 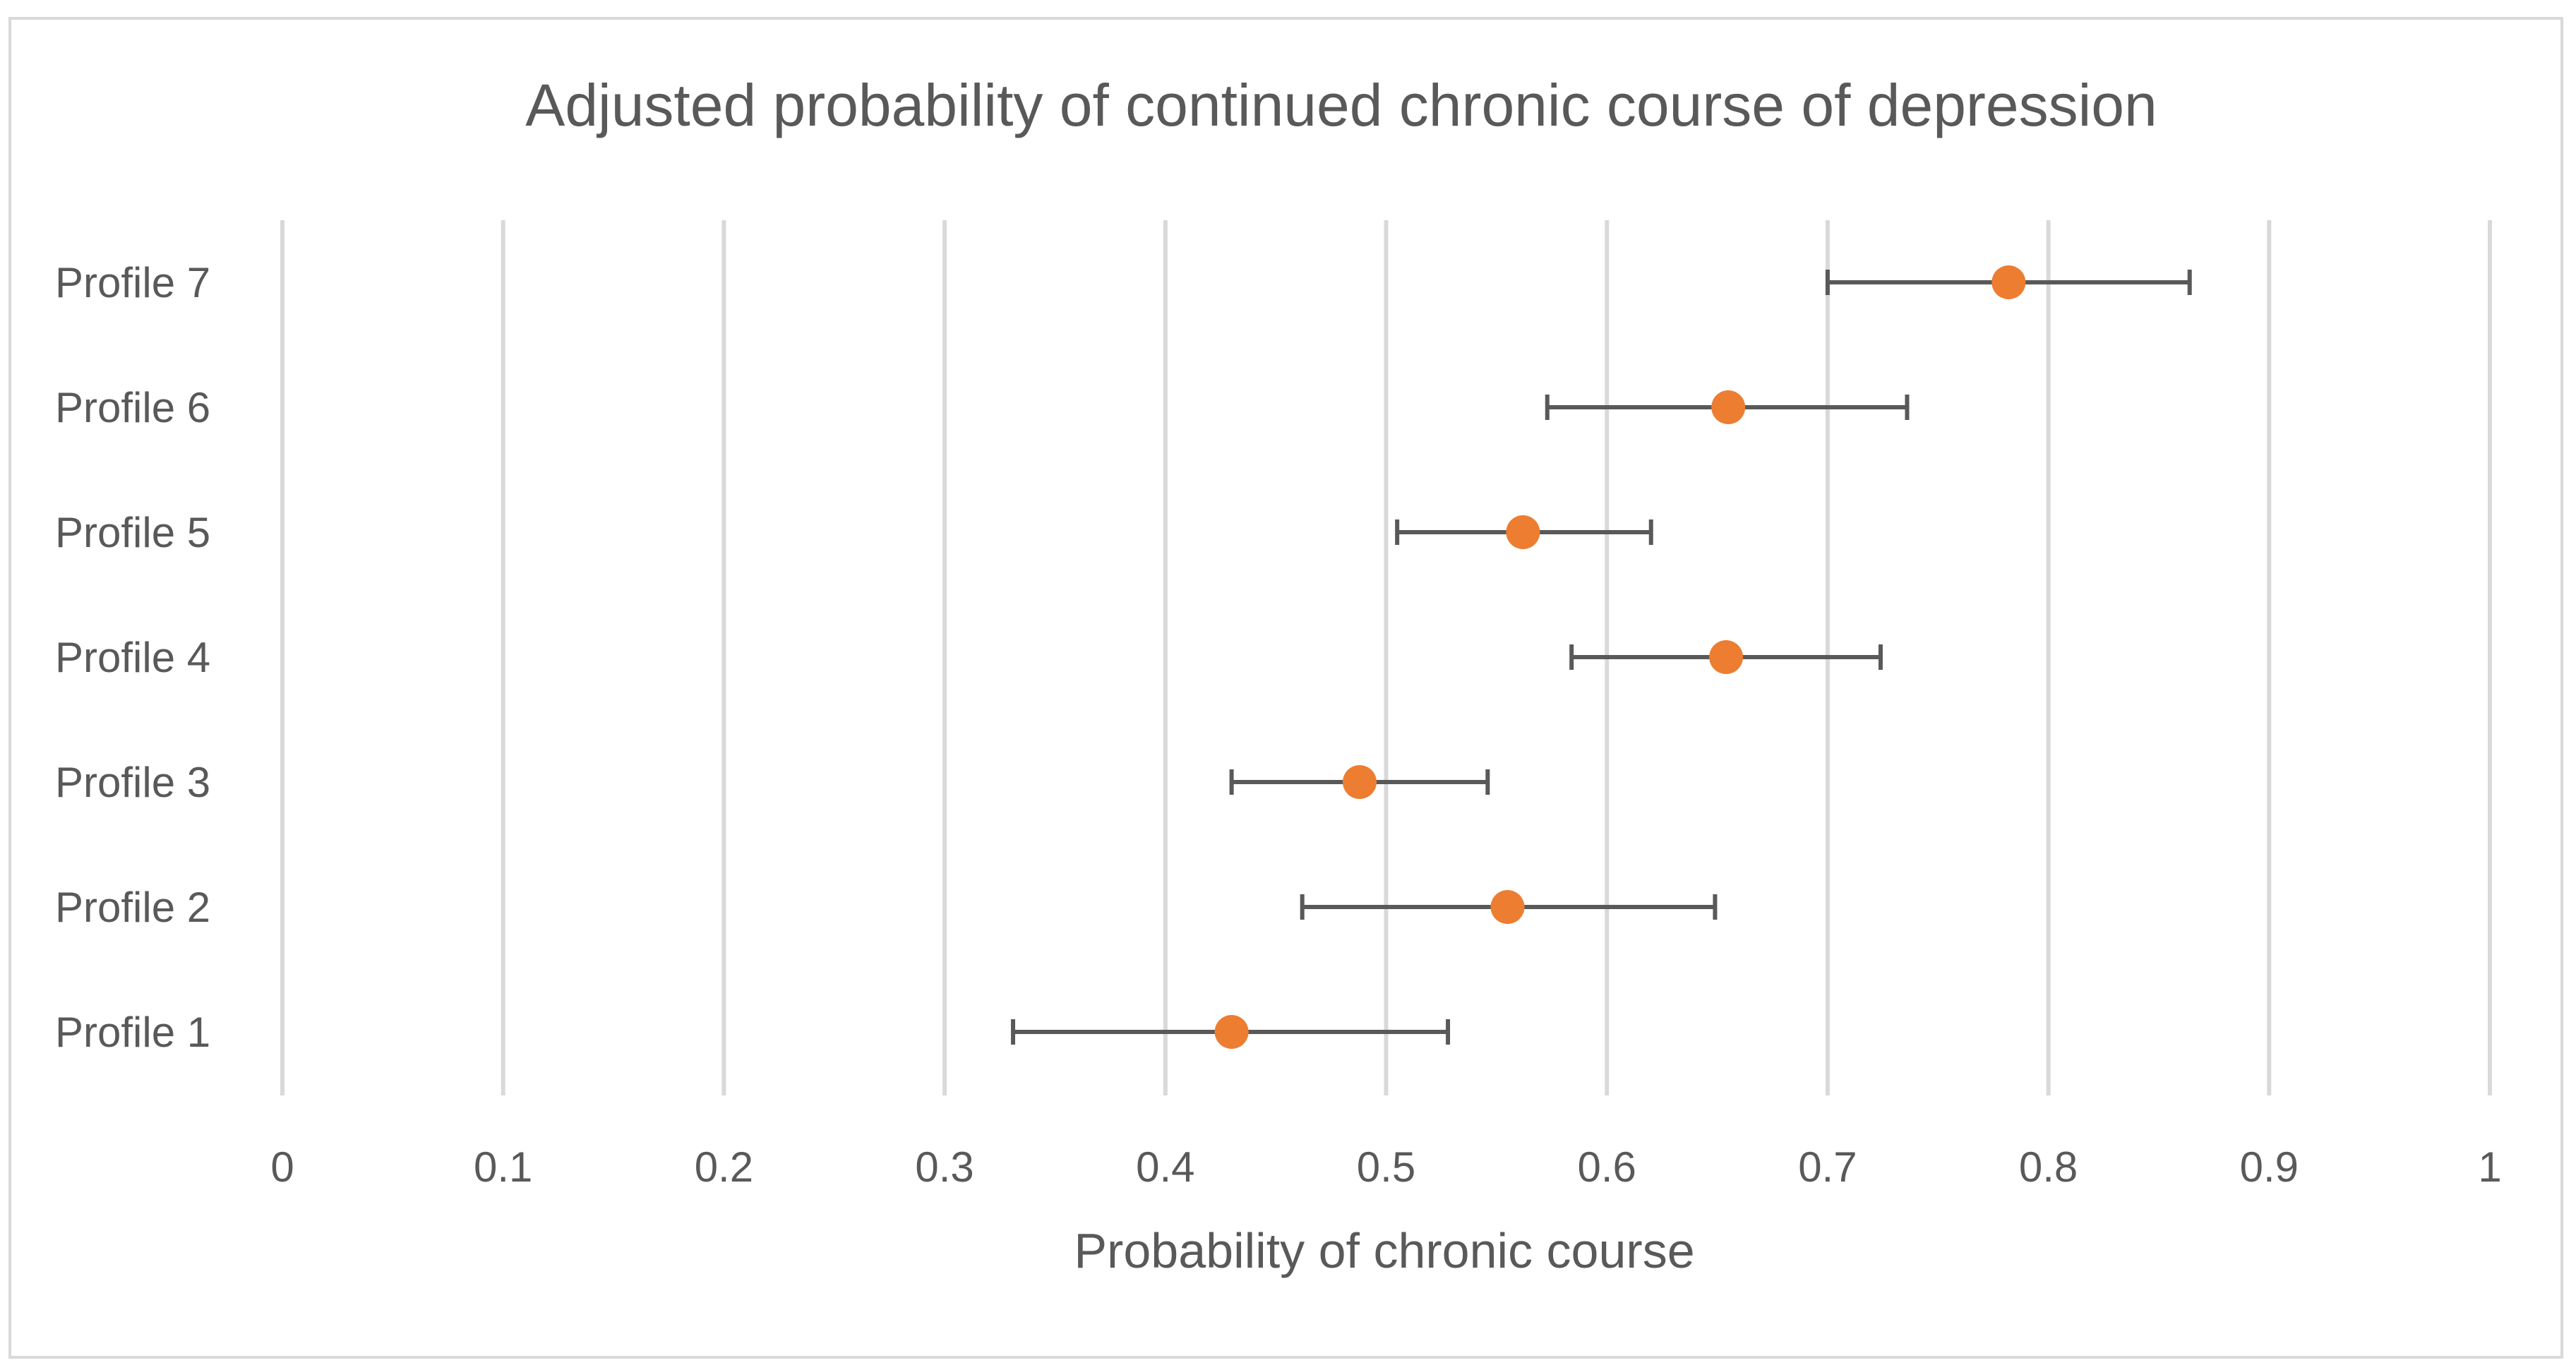 I want to click on x-axis-tick-labels: 0 0.1 0.2 0.3 0.4 0.5 0.6 0.7 0.8 0.9 1, so click(x=1385, y=1167).